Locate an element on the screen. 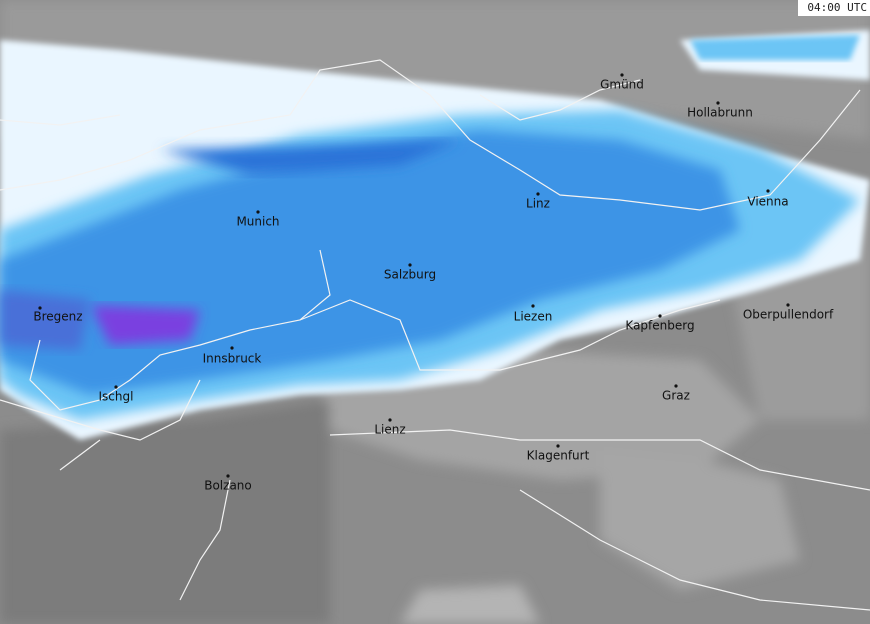  city-label: Liezen is located at coordinates (533, 317).